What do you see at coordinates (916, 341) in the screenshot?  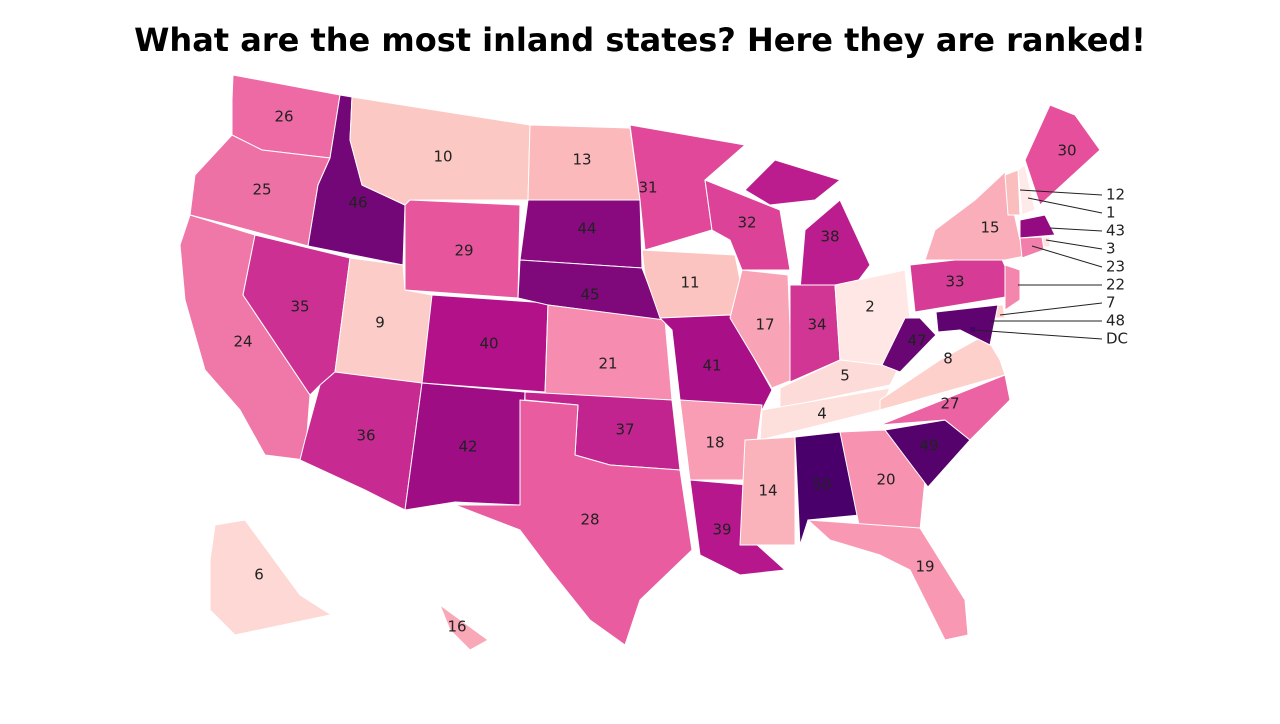 I see `state-label: 47` at bounding box center [916, 341].